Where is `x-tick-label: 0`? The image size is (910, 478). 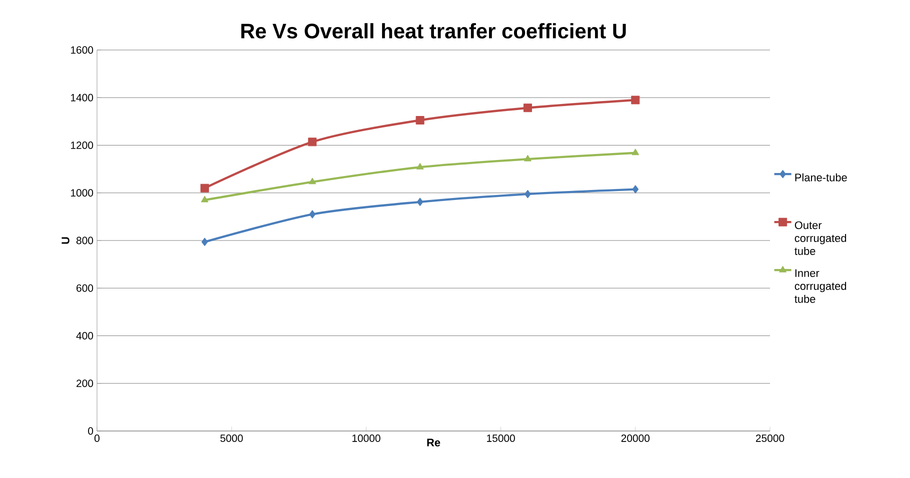
x-tick-label: 0 is located at coordinates (97, 438).